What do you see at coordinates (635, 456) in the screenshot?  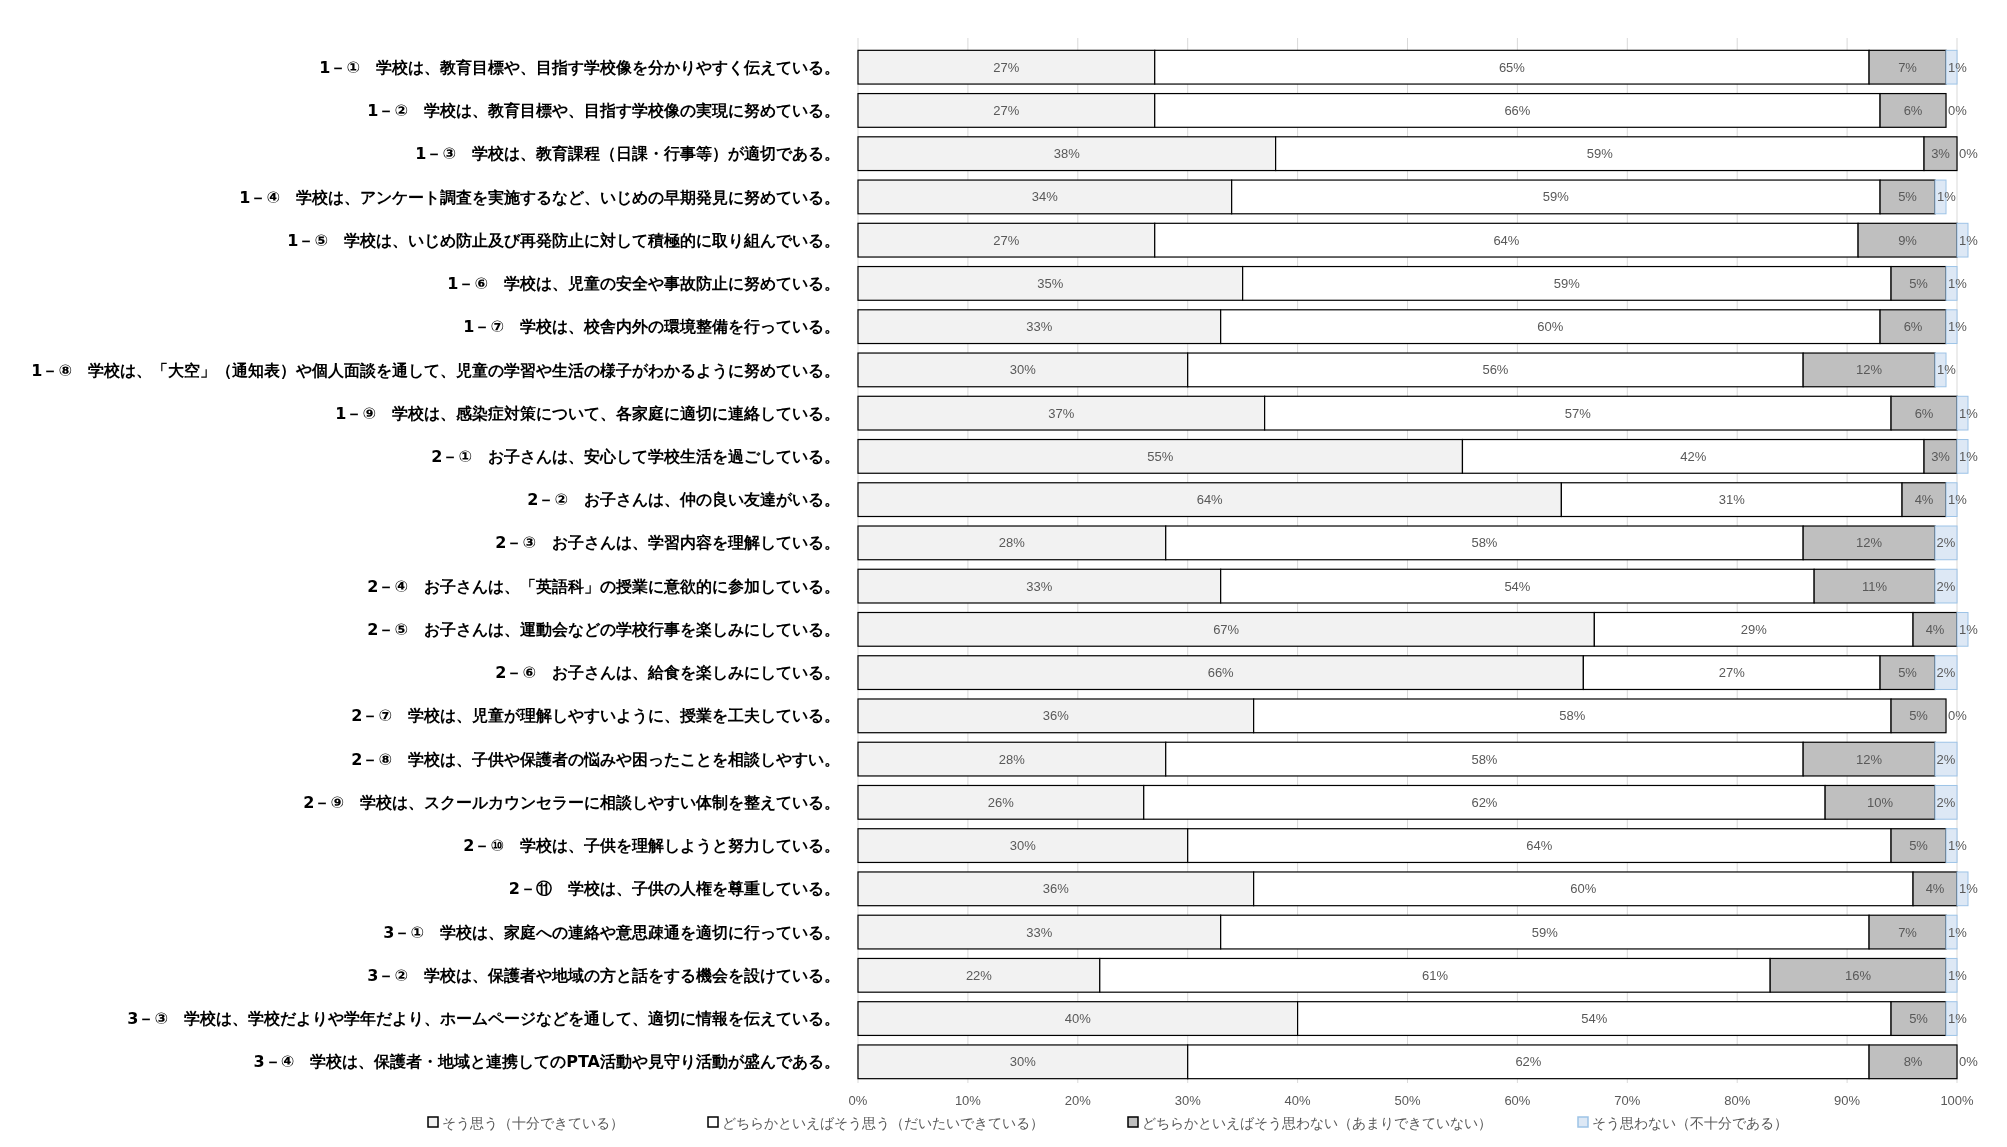 I see `y-tick-label: 2－① お子さんは、安心して学校生活を過ごしている。` at bounding box center [635, 456].